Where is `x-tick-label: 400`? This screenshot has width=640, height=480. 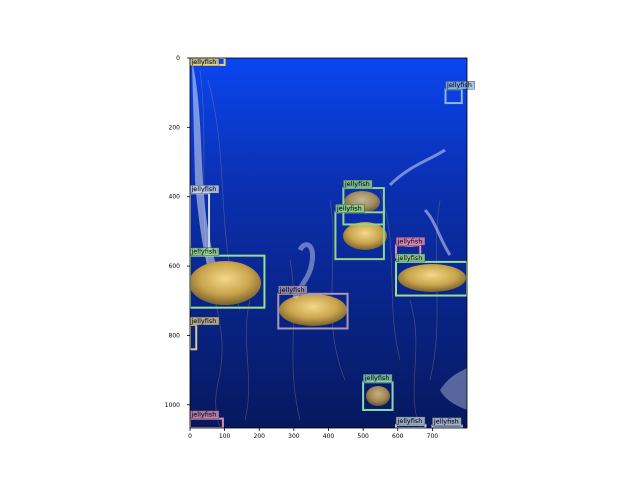 x-tick-label: 400 is located at coordinates (329, 436).